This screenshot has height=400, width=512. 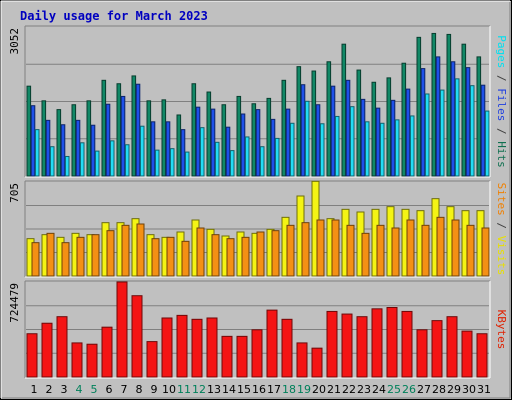 What do you see at coordinates (154, 389) in the screenshot?
I see `x-tick-label-day-9: 9` at bounding box center [154, 389].